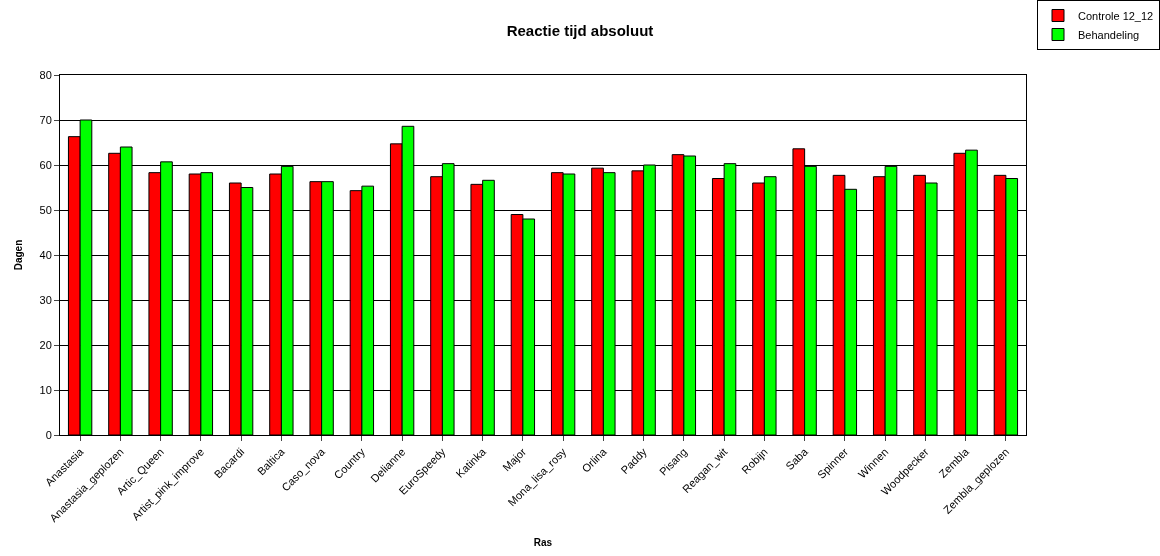  What do you see at coordinates (45, 299) in the screenshot?
I see `y-tick-label: 30` at bounding box center [45, 299].